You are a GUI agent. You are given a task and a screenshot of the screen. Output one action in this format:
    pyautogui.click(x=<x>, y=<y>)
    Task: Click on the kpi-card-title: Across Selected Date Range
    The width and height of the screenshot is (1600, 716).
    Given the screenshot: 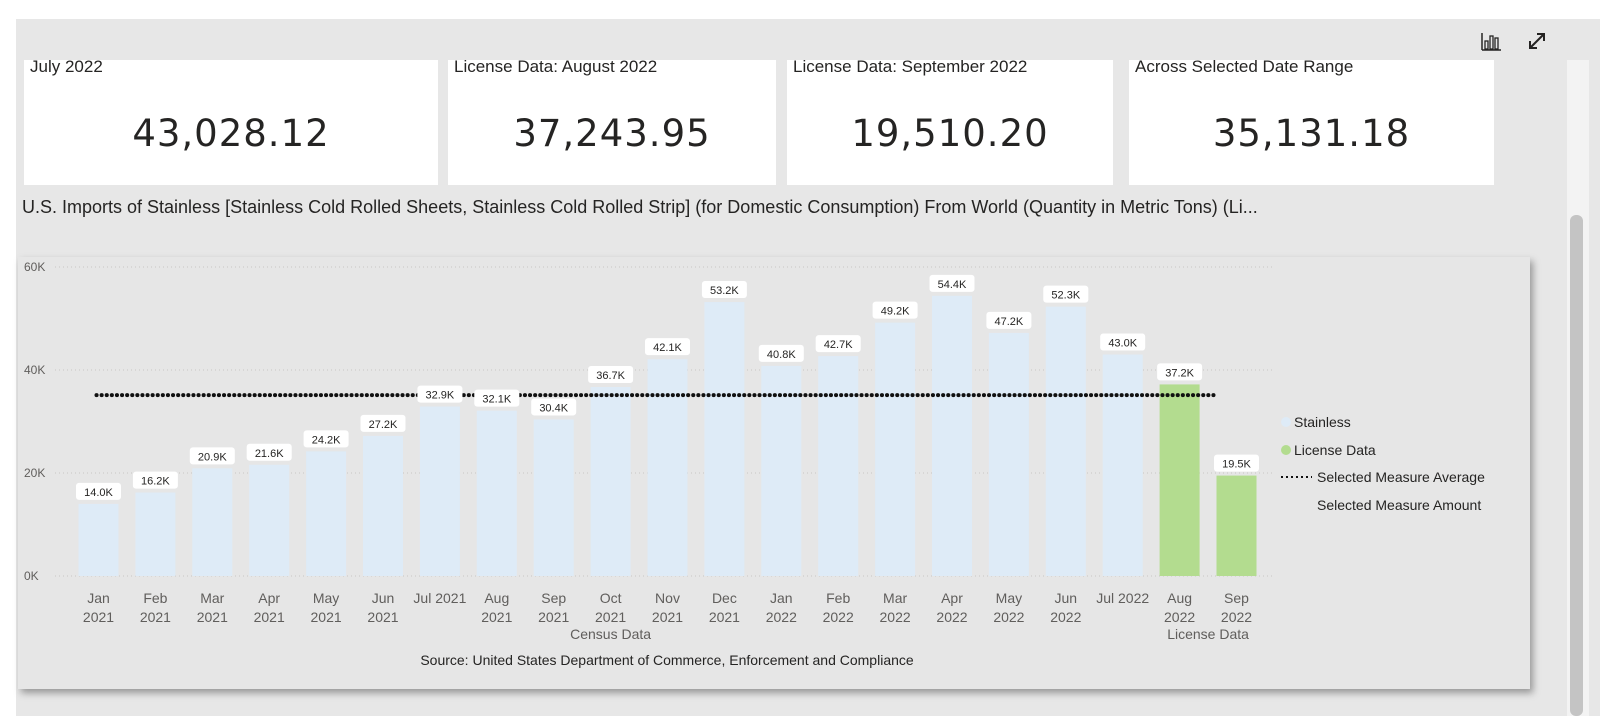 What is the action you would take?
    pyautogui.click(x=1244, y=66)
    